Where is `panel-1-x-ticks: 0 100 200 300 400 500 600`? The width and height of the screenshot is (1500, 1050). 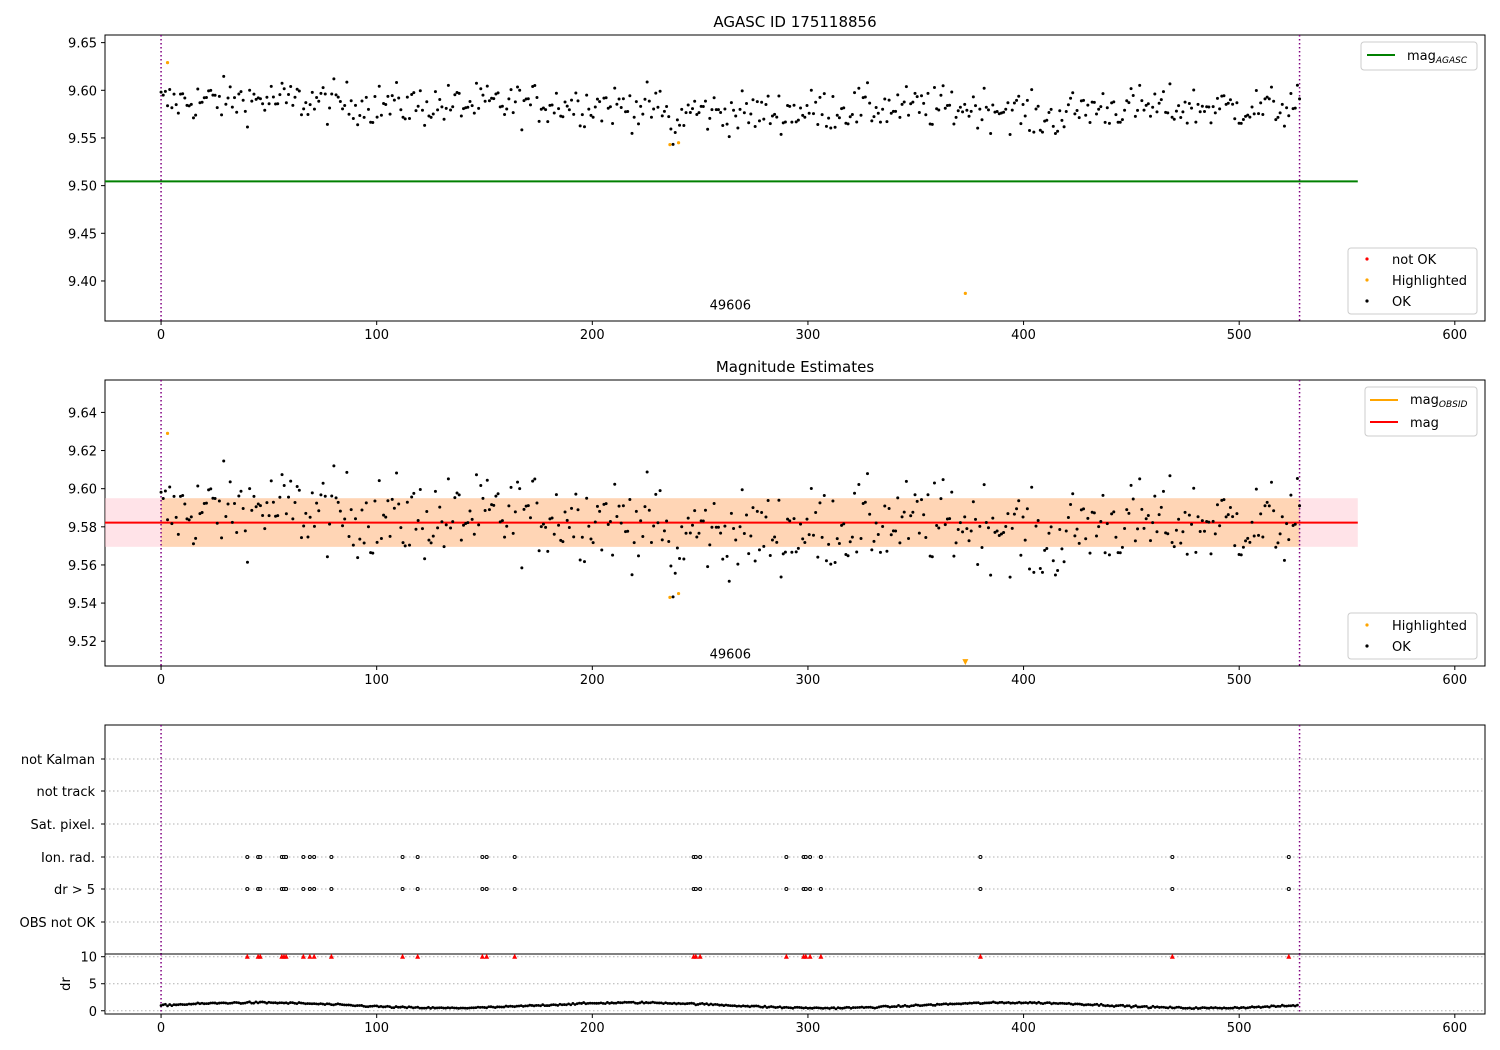
panel-1-x-ticks: 0 100 200 300 400 500 600 is located at coordinates (812, 332).